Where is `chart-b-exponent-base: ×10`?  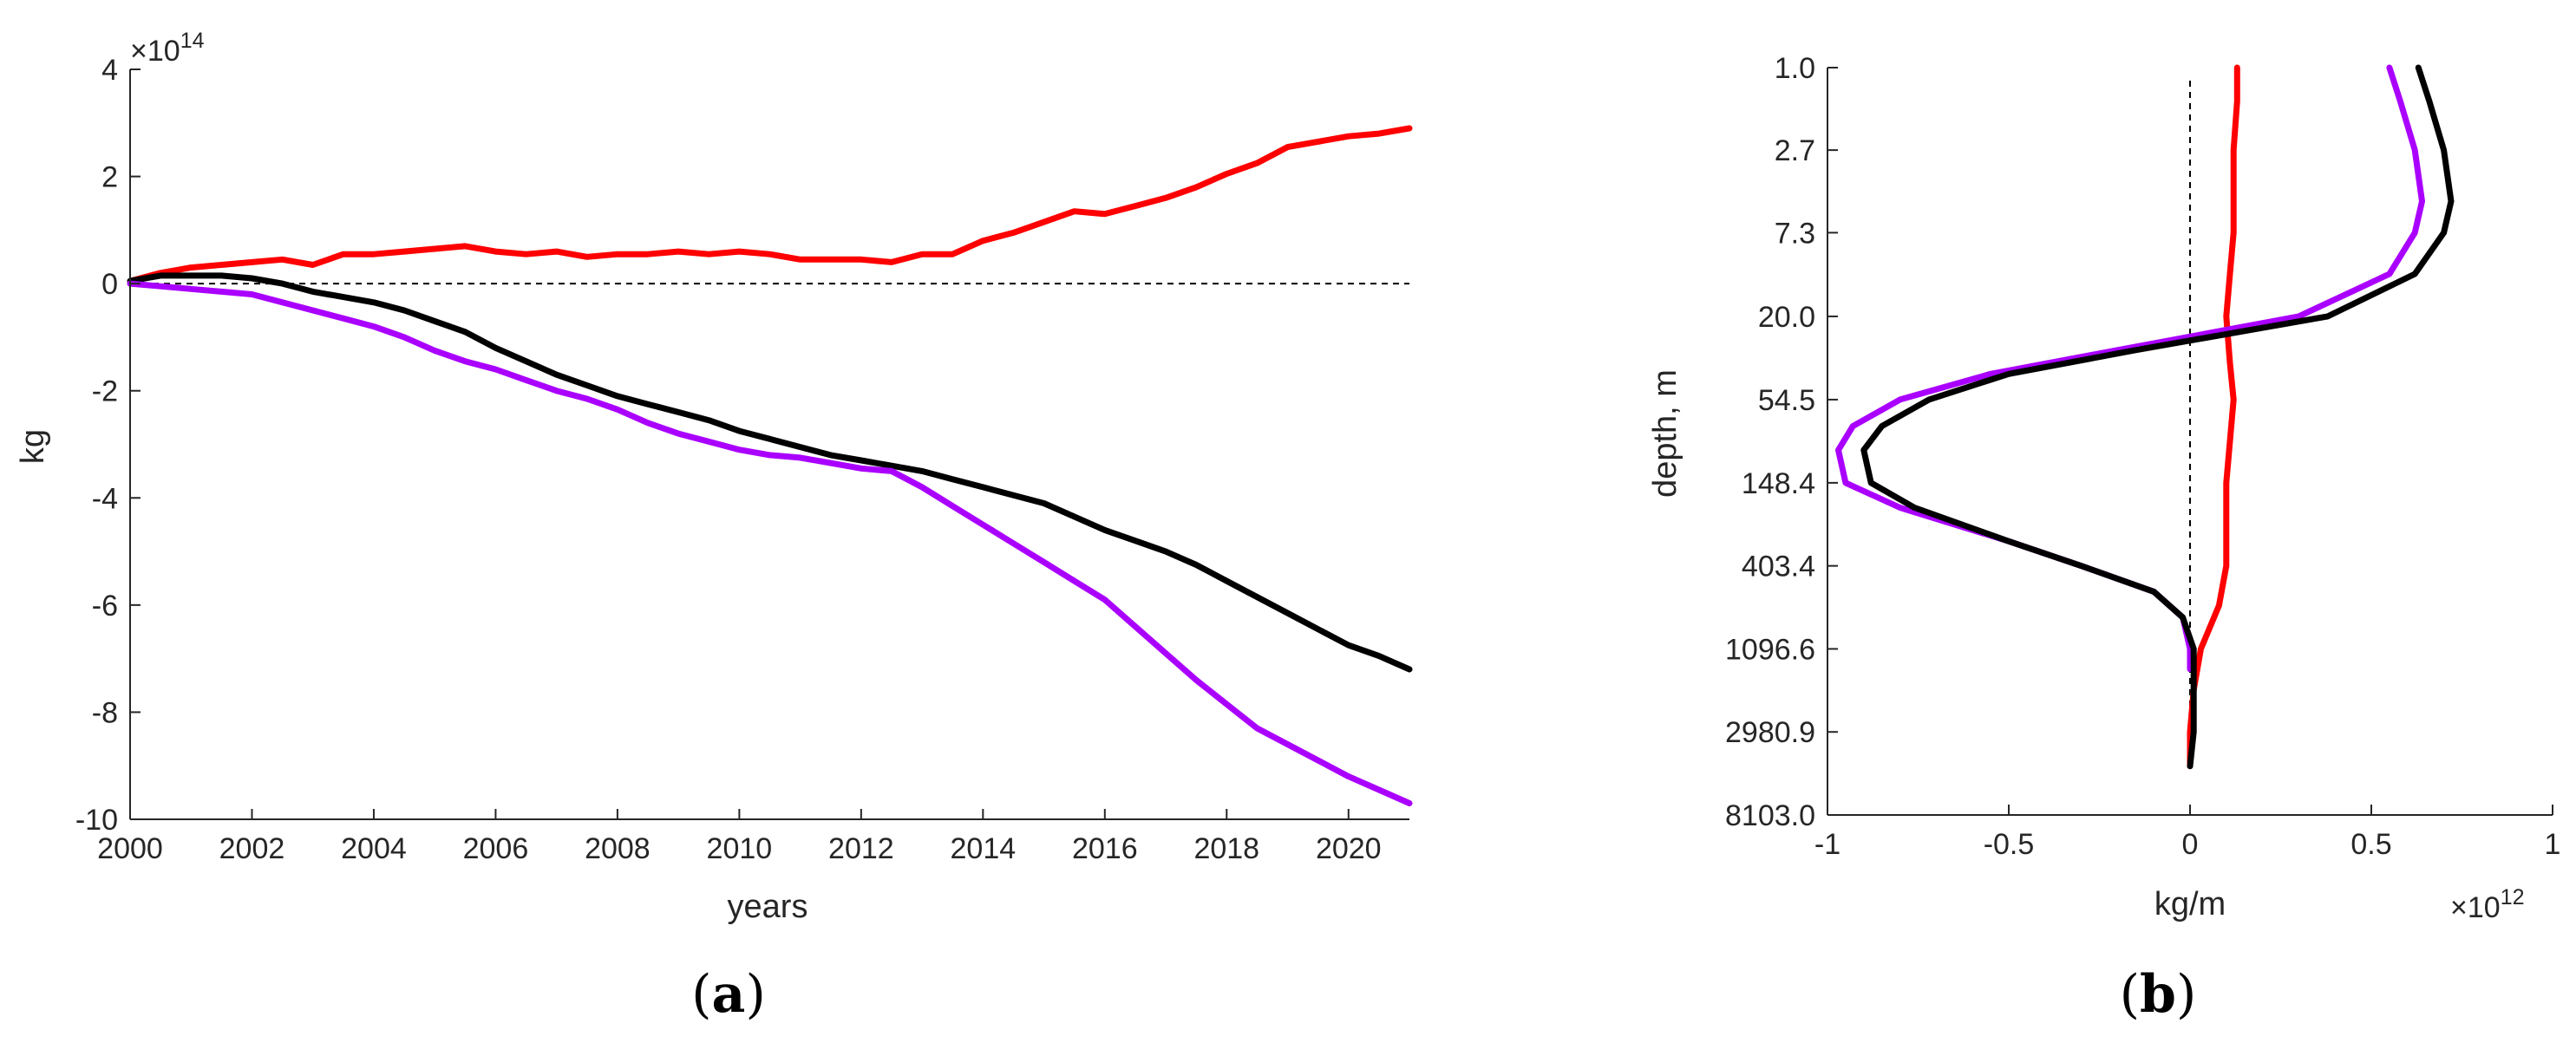
chart-b-exponent-base: ×10 is located at coordinates (2475, 907).